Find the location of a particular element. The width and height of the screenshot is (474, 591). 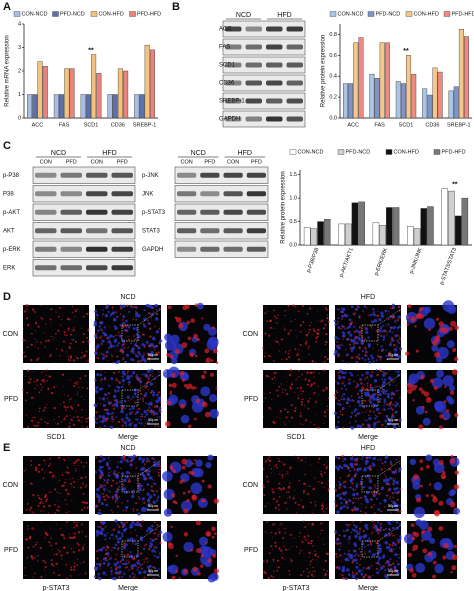

group-label: NCD is located at coordinates (127, 448).